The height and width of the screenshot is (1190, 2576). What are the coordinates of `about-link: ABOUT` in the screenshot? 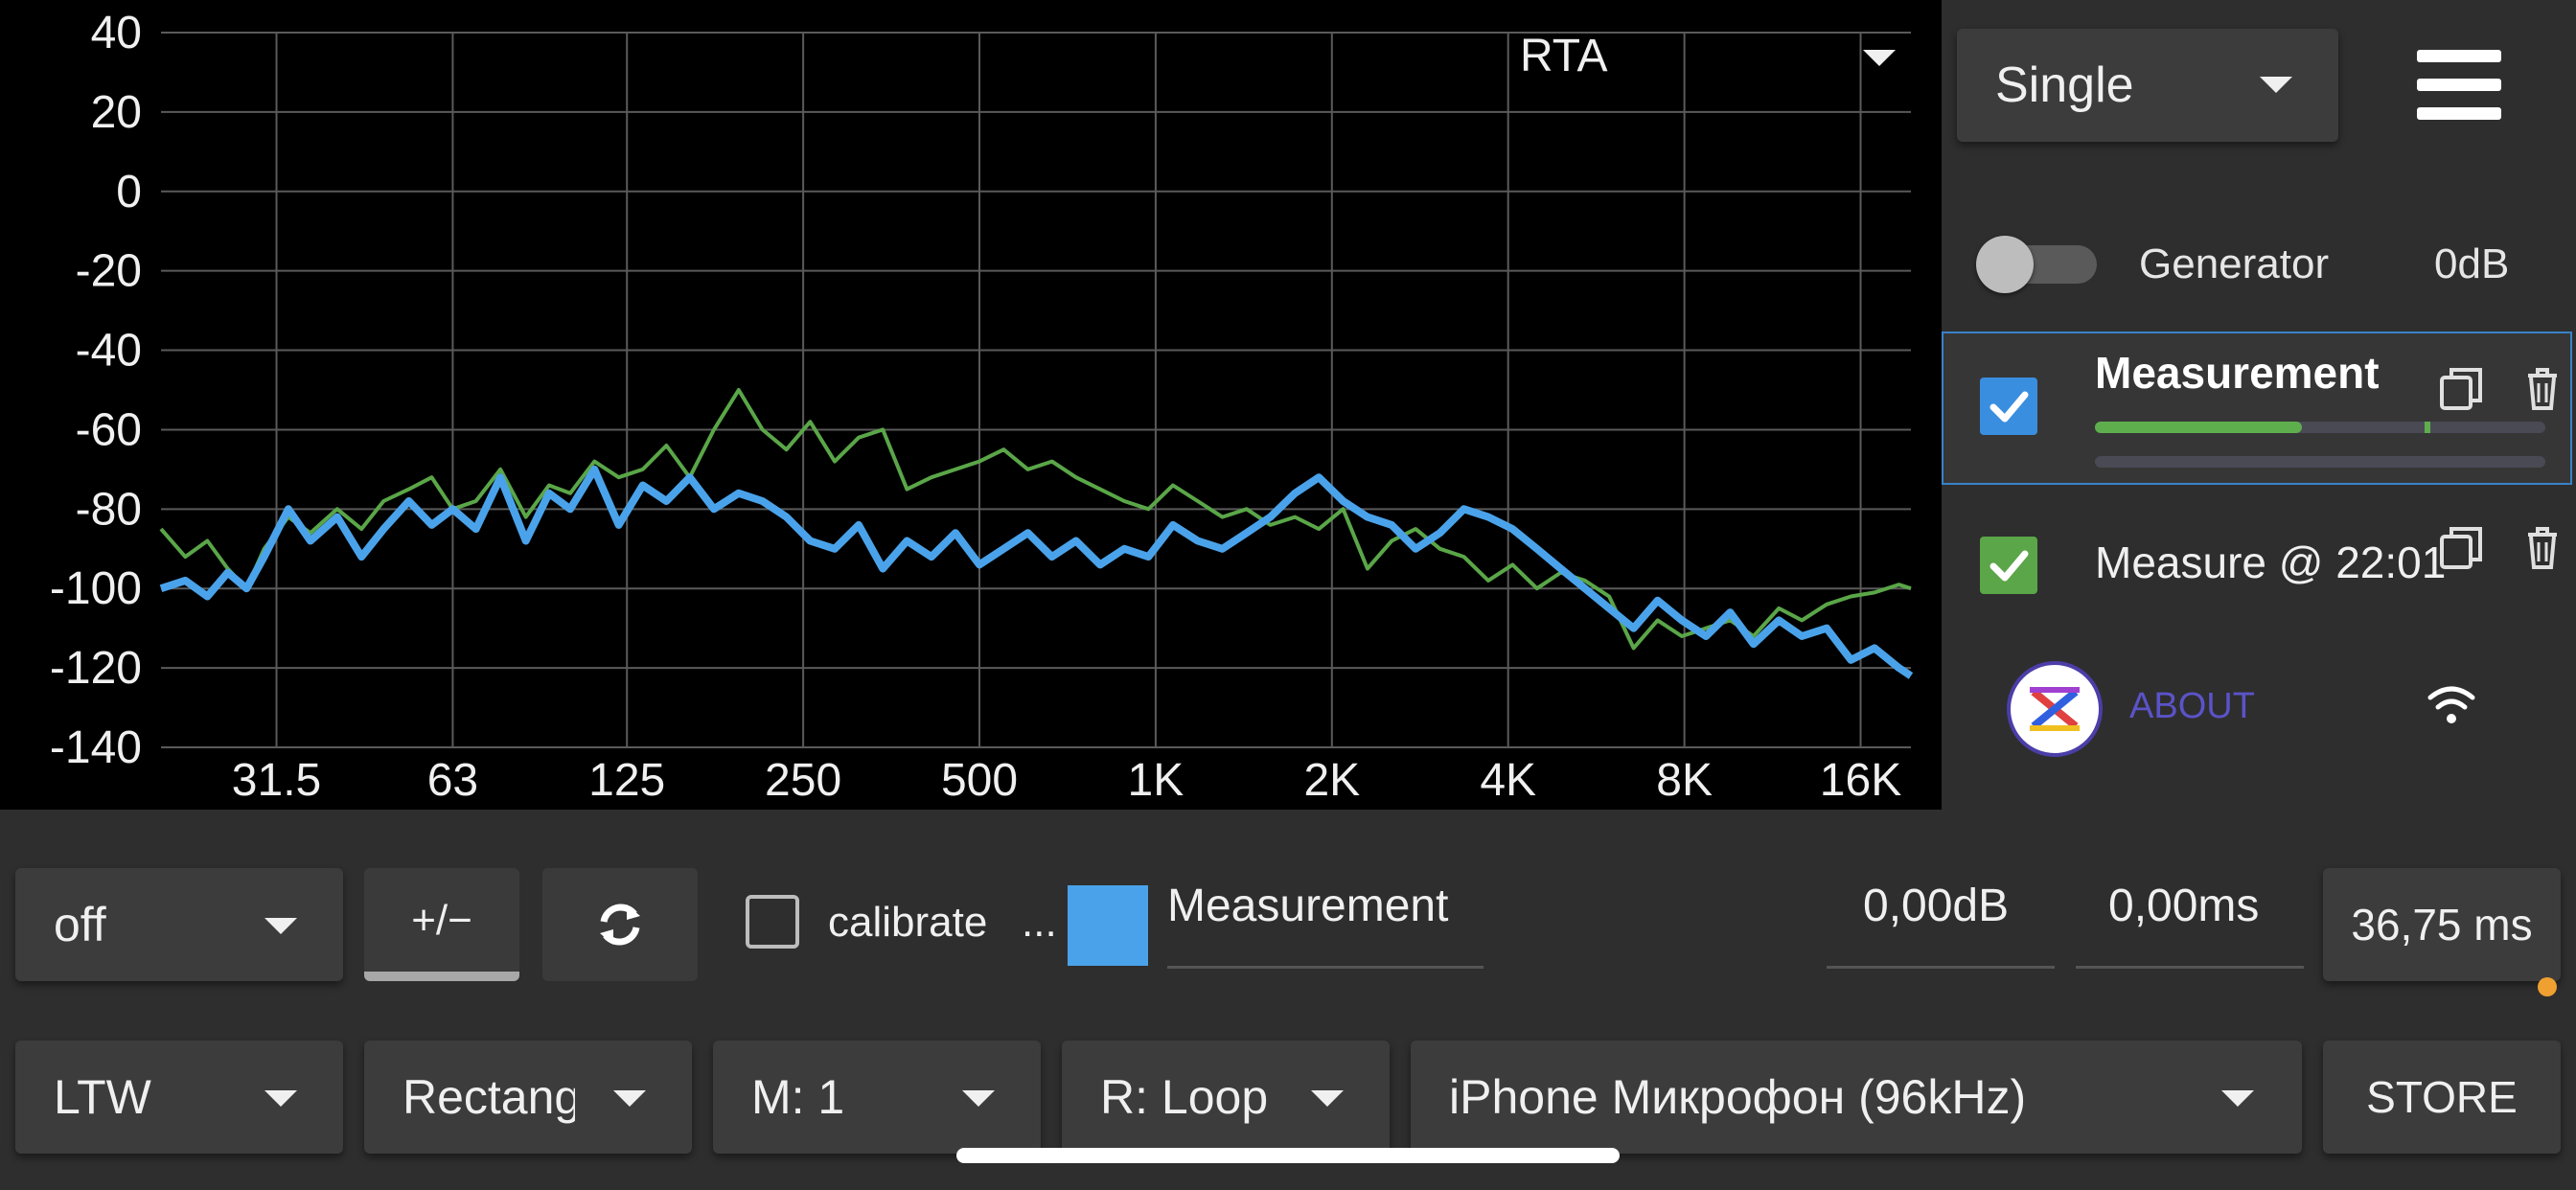 It's located at (2192, 706).